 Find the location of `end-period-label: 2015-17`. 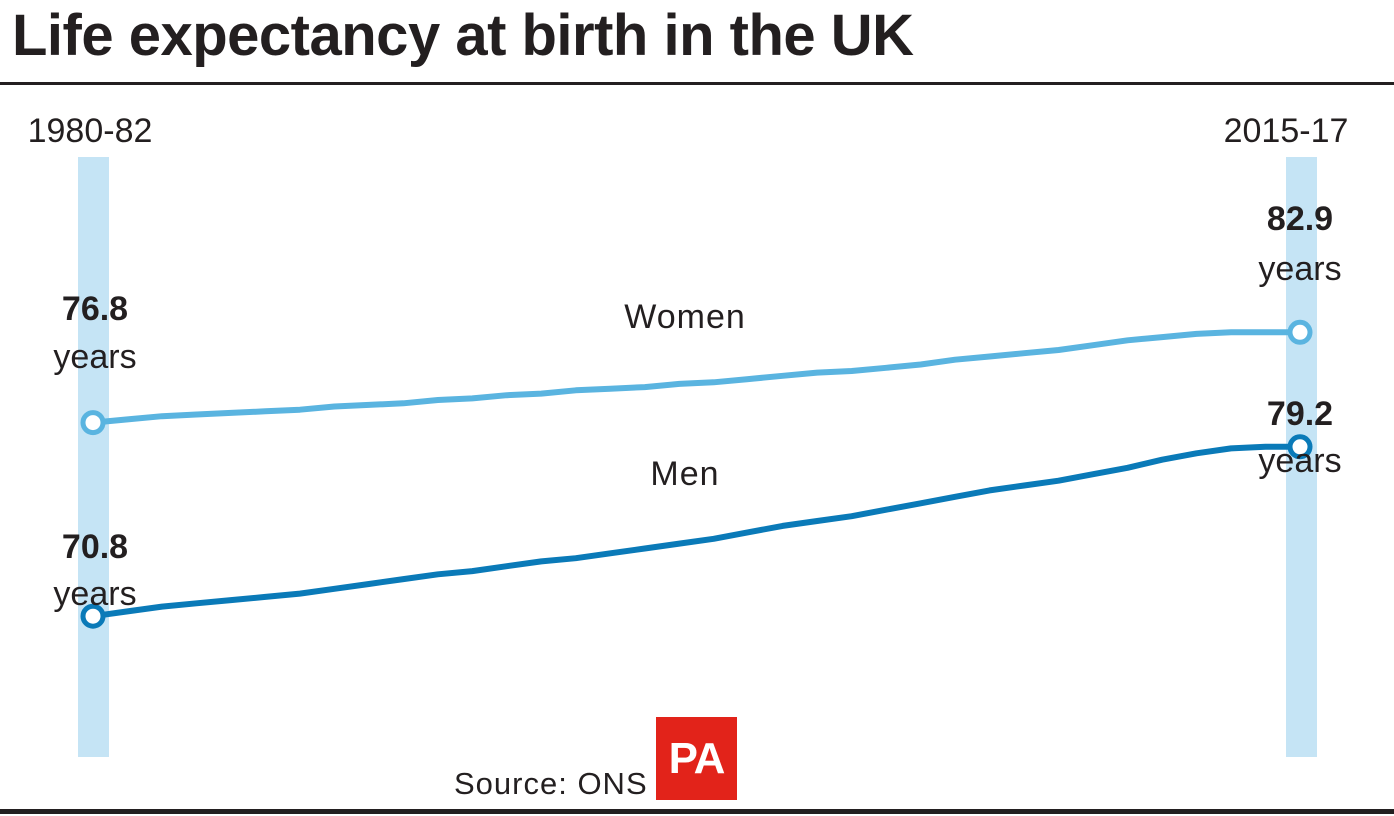

end-period-label: 2015-17 is located at coordinates (1286, 131).